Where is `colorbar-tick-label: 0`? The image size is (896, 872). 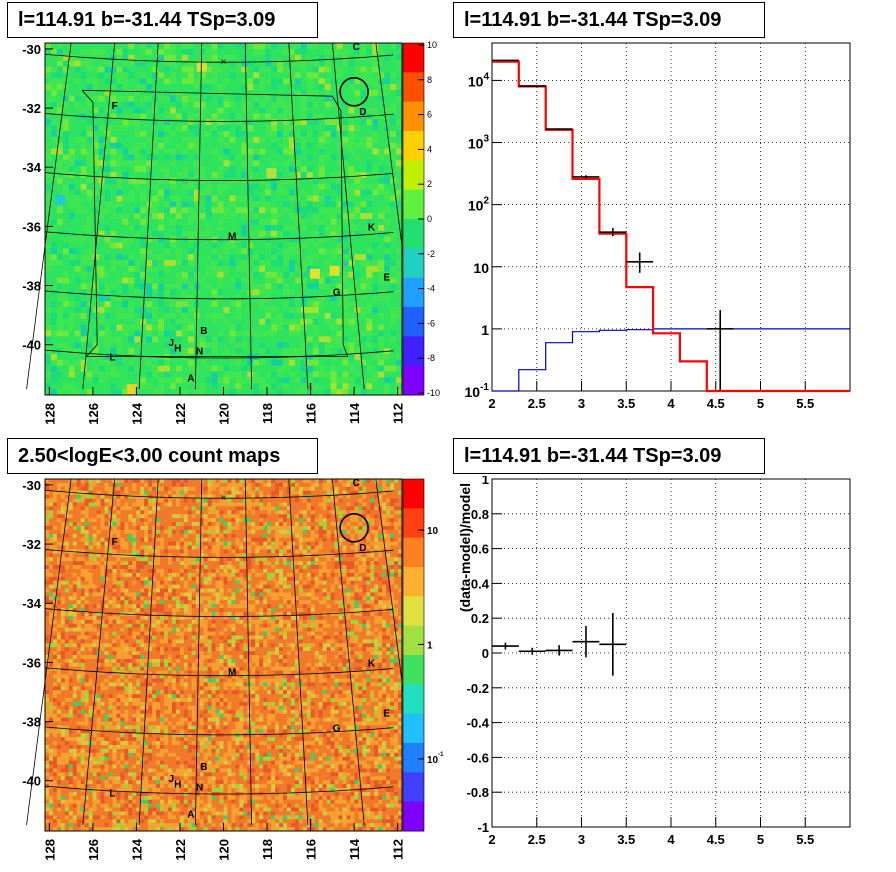 colorbar-tick-label: 0 is located at coordinates (429, 219).